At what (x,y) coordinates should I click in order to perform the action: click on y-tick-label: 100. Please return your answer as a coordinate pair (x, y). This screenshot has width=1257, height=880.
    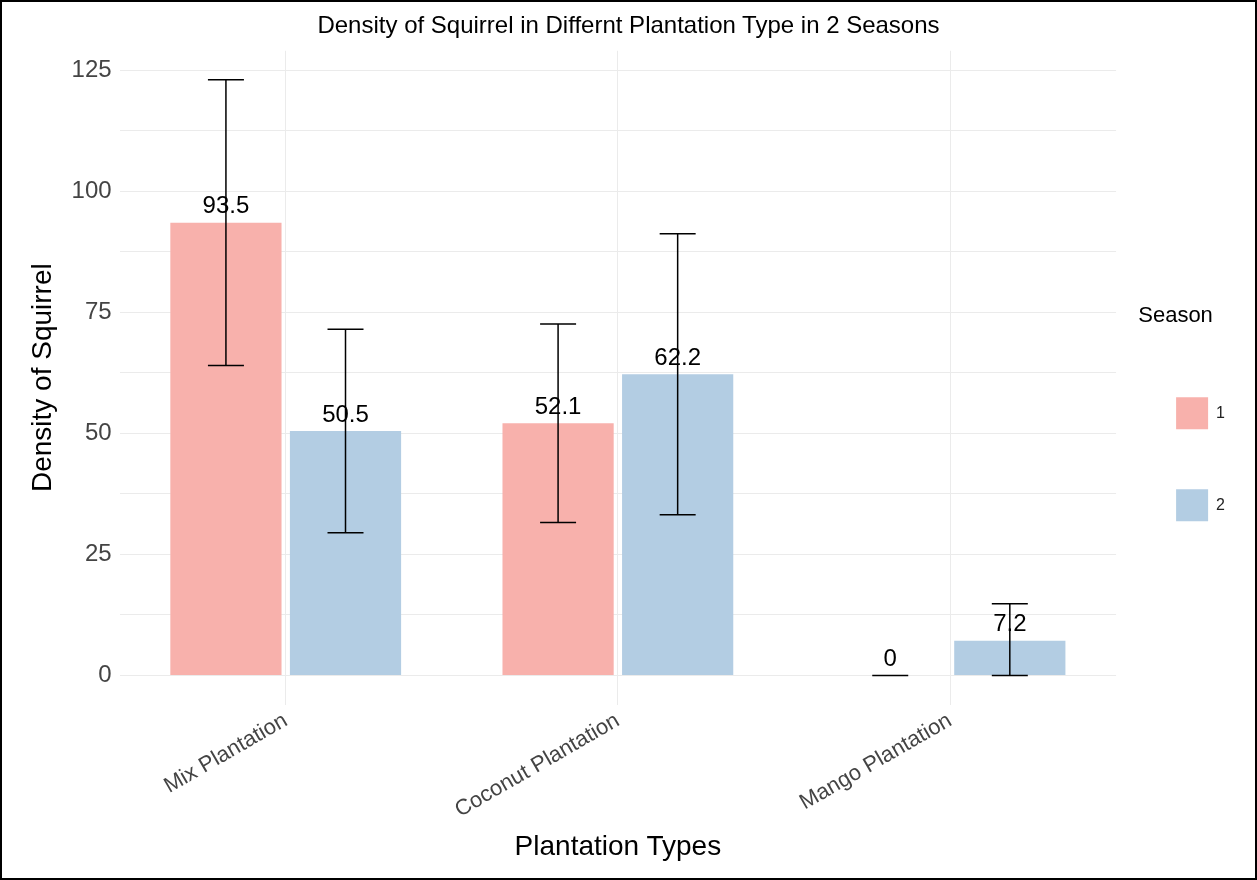
    Looking at the image, I should click on (91, 189).